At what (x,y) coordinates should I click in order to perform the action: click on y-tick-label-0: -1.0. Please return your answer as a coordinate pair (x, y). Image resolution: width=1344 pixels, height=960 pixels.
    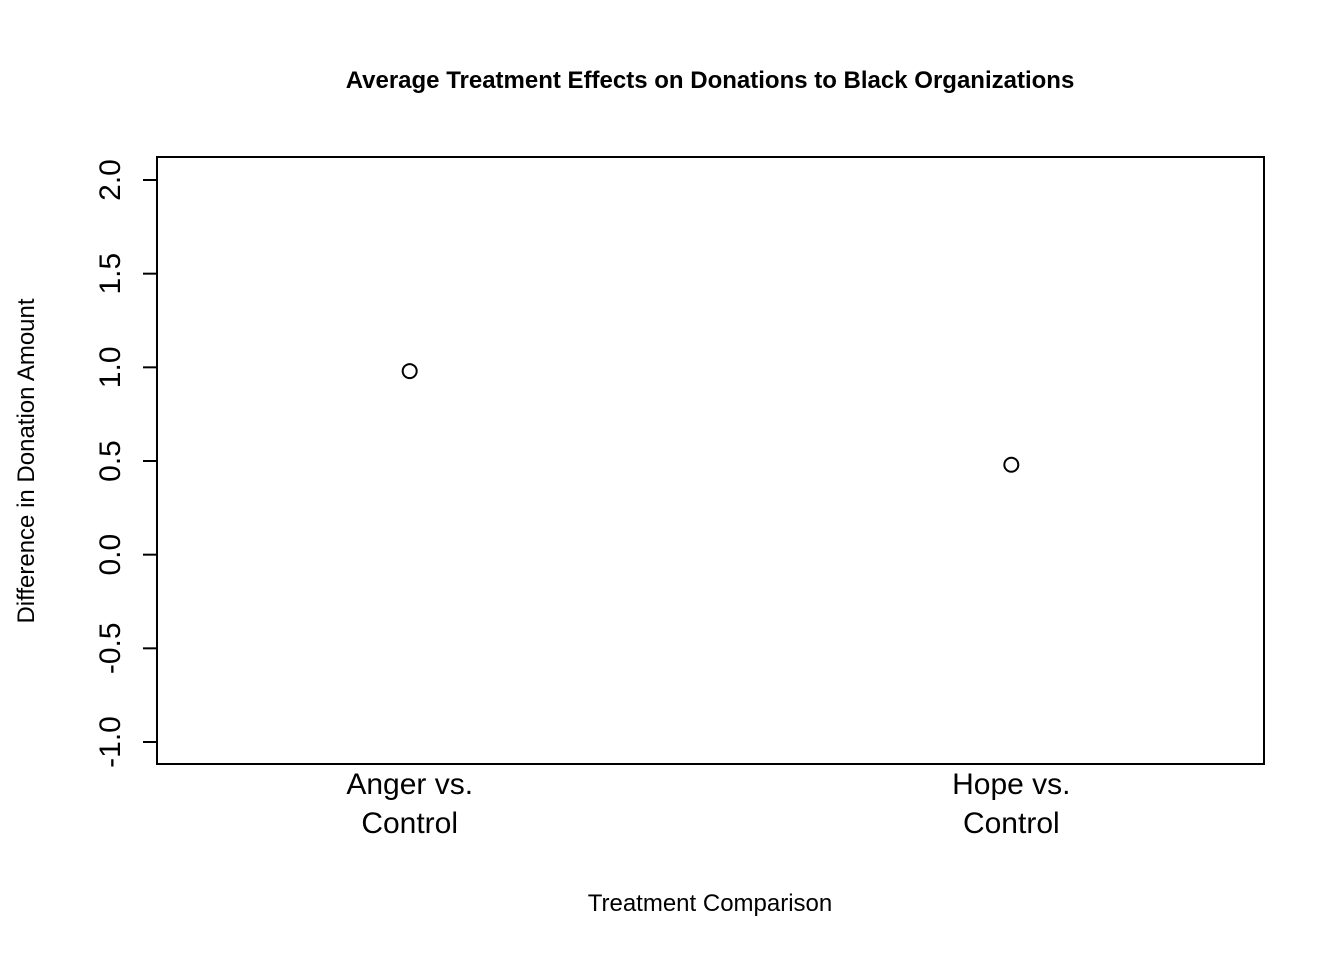
    Looking at the image, I should click on (110, 742).